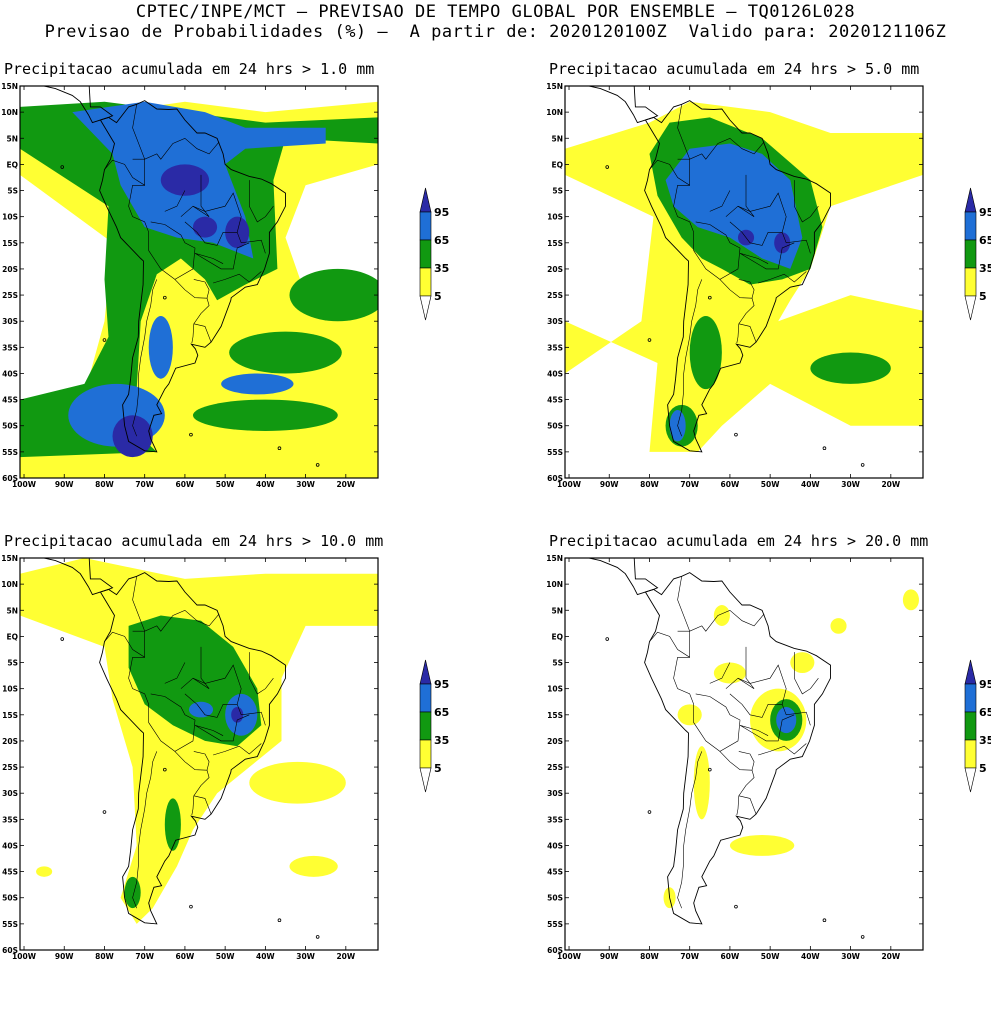 This screenshot has width=991, height=1010. I want to click on colorbar-label: 95, so click(985, 684).